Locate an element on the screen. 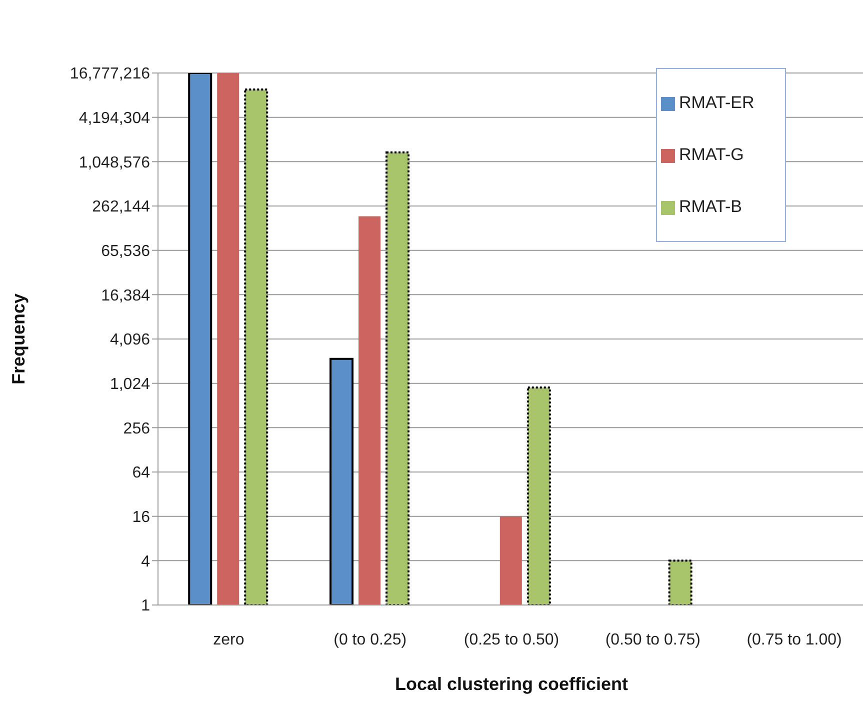 This screenshot has width=863, height=715. x-axis-title: Local clustering coefficient is located at coordinates (511, 684).